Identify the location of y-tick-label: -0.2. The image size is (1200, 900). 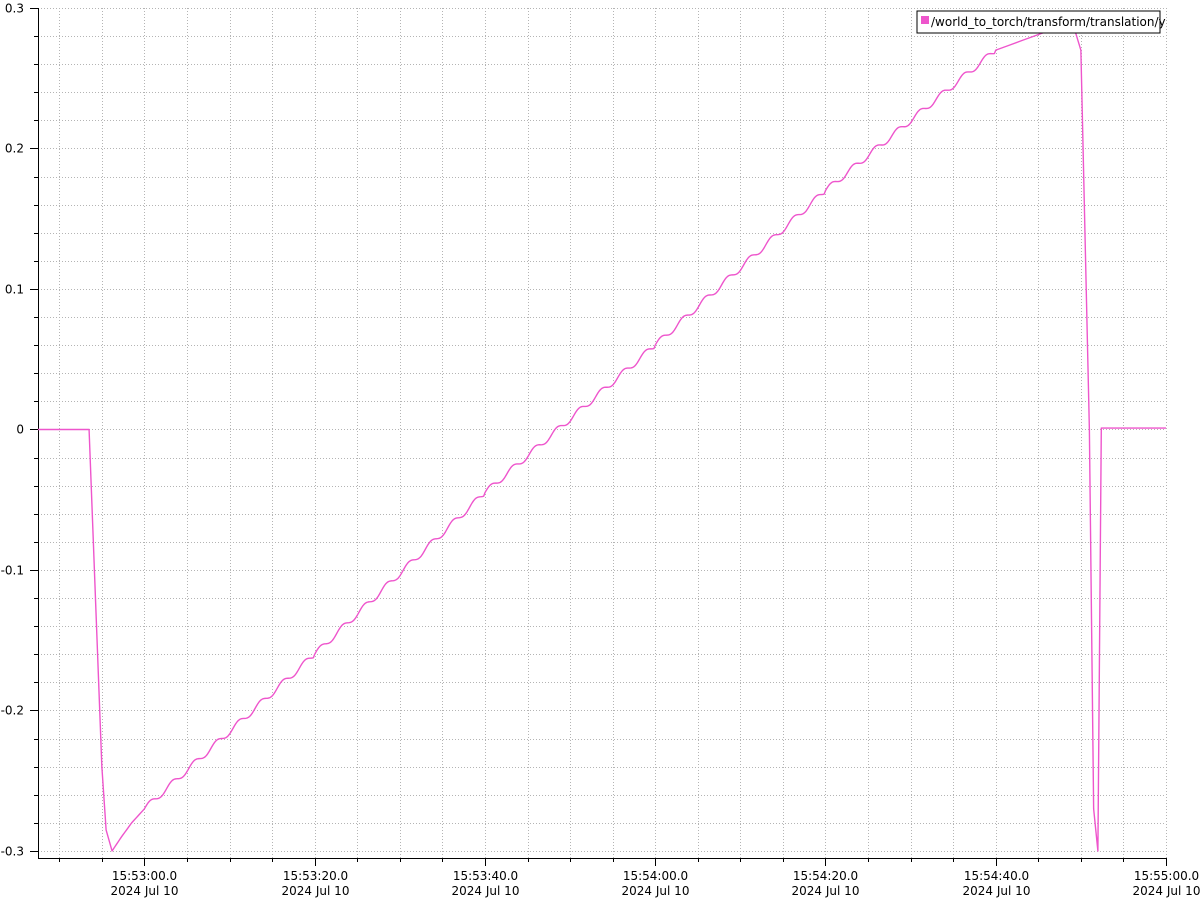
(12, 711).